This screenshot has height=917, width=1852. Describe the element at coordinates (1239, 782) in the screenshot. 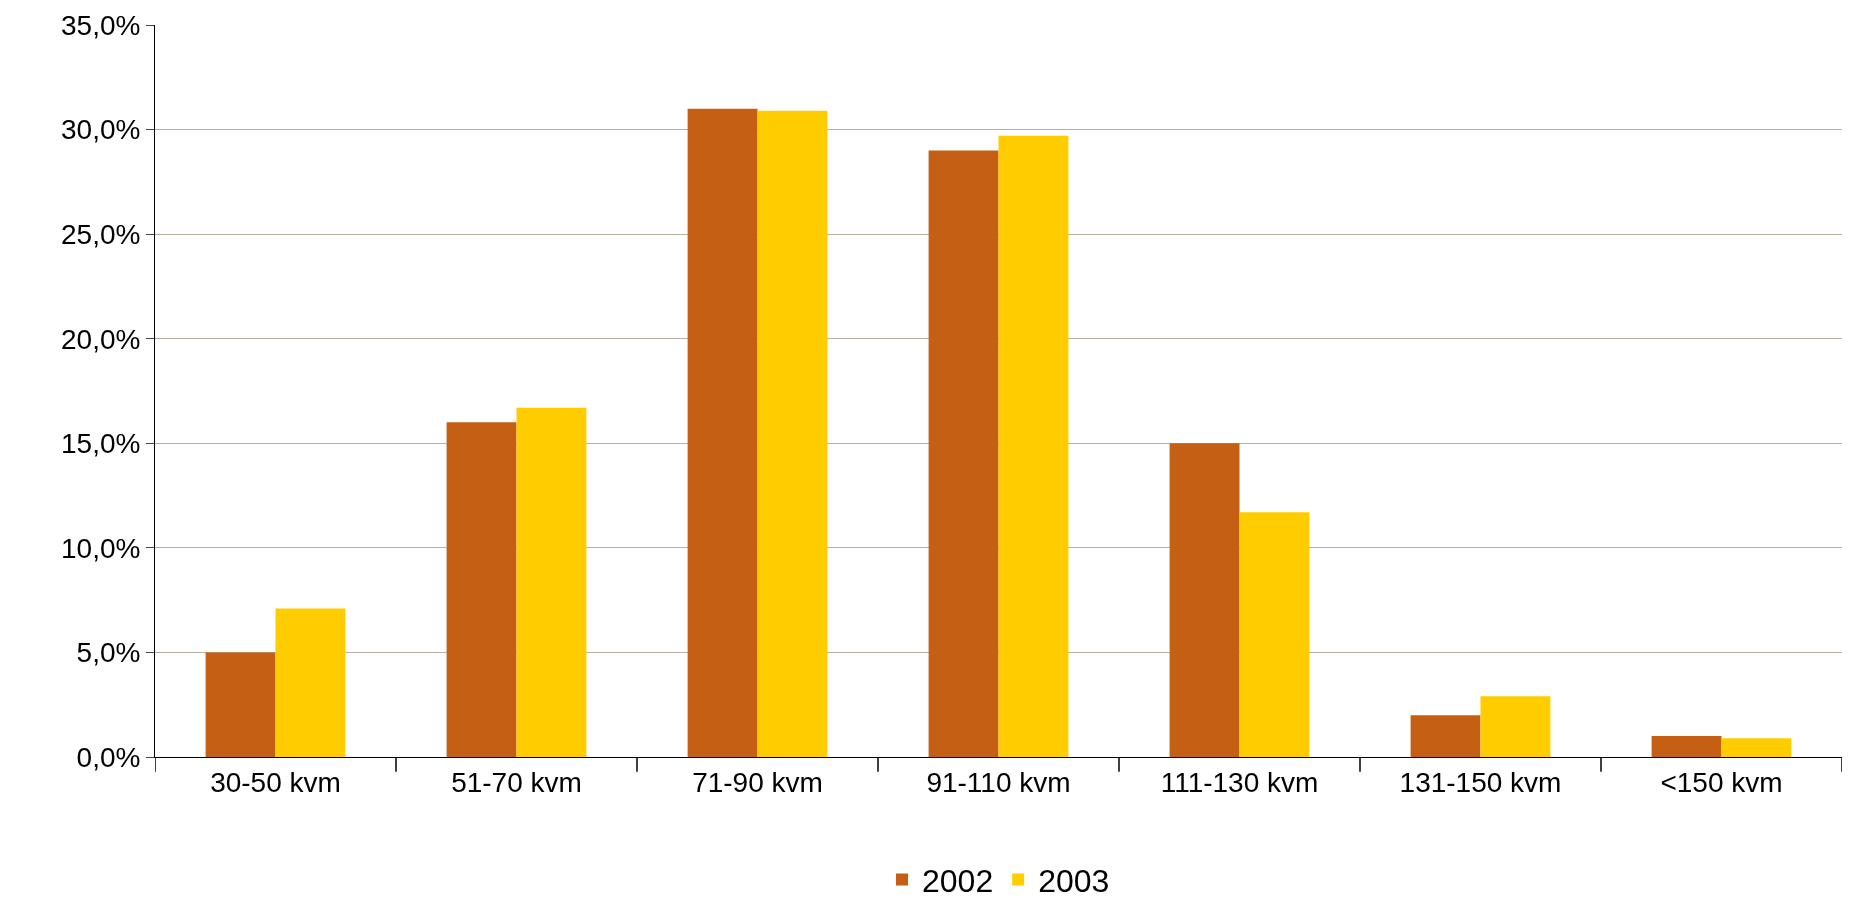

I see `x-tick-label: 111-130 kvm` at that location.